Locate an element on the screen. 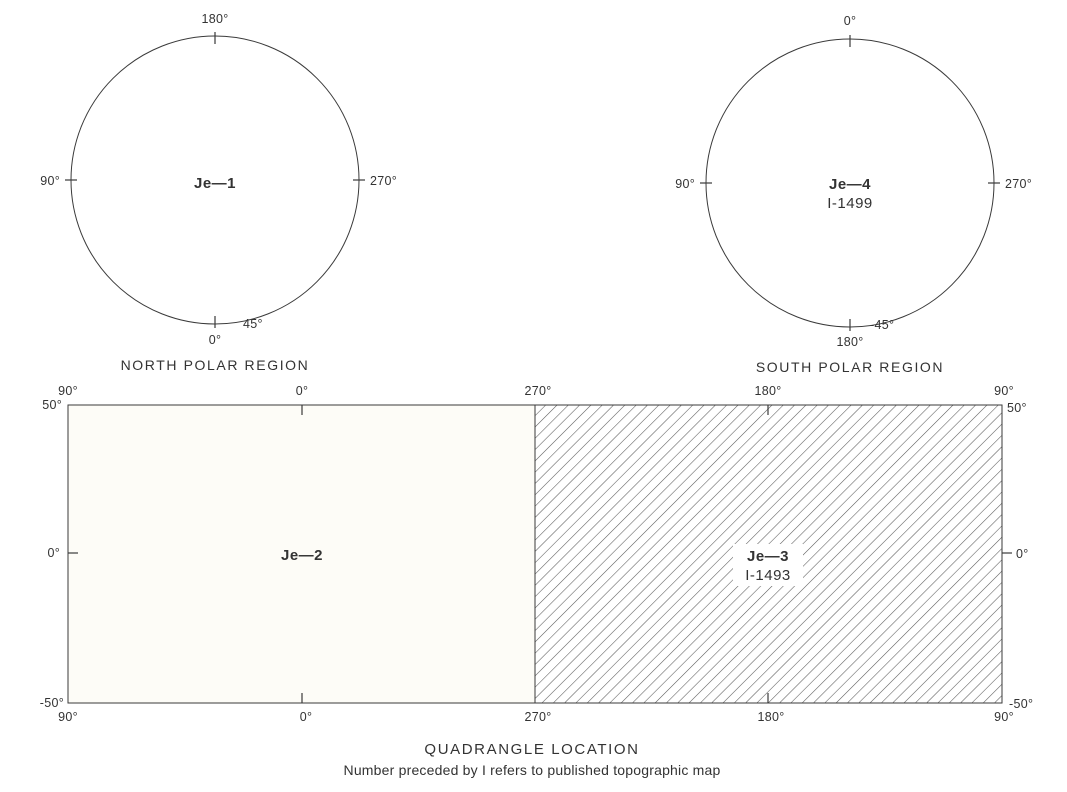 The height and width of the screenshot is (792, 1067). north-polar-caption: NORTH POLAR REGION is located at coordinates (215, 365).